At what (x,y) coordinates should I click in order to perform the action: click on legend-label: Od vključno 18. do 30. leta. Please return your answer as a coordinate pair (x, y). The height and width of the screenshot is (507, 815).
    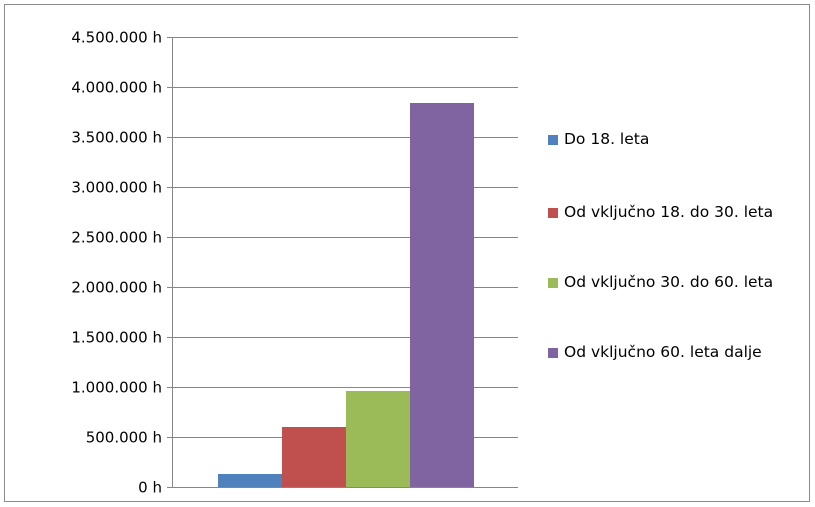
    Looking at the image, I should click on (669, 212).